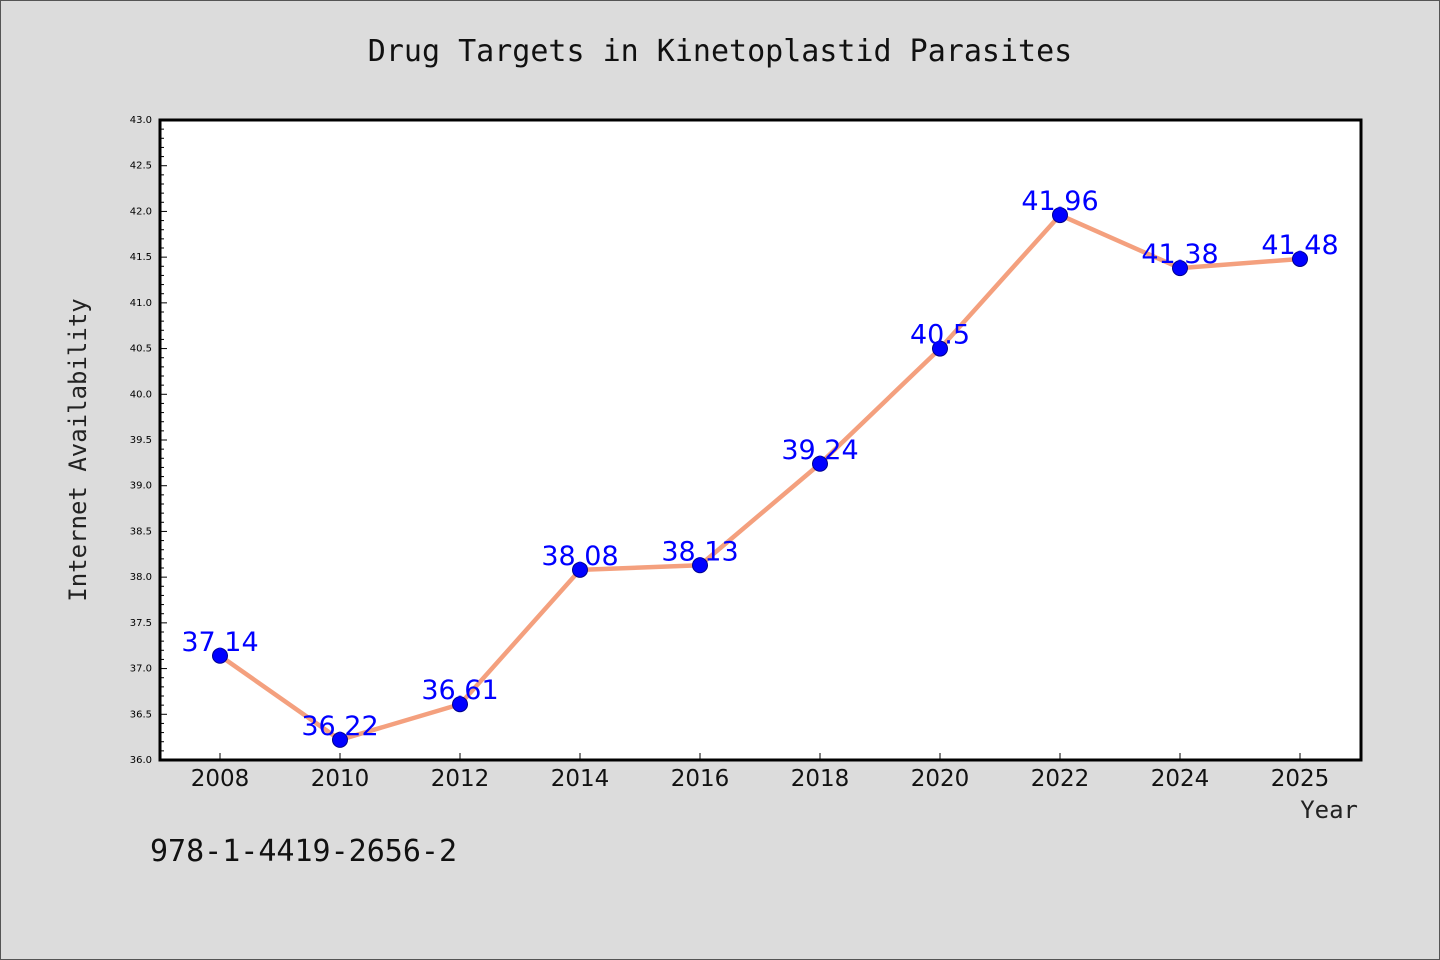 This screenshot has height=960, width=1440. Describe the element at coordinates (1180, 779) in the screenshot. I see `x-tick-label: 2024` at that location.